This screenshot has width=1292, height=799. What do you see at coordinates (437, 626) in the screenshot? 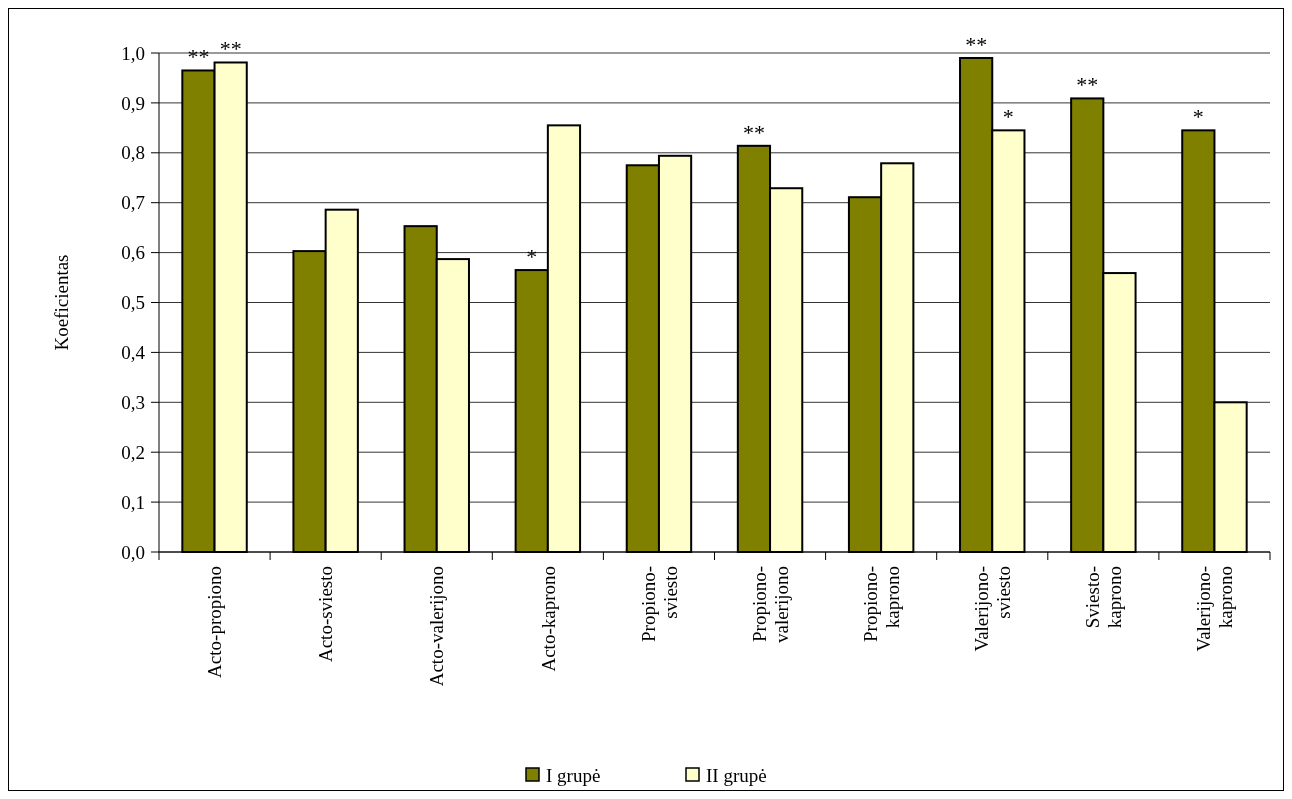
I see `x-tick-label: Acto-valerijono` at bounding box center [437, 626].